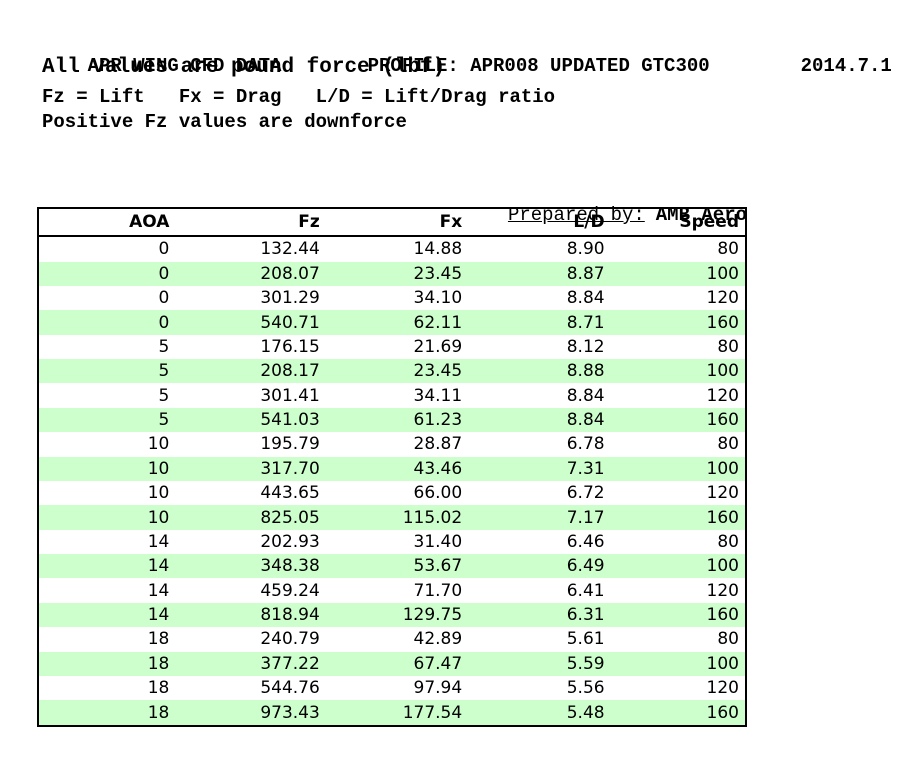  What do you see at coordinates (392, 493) in the screenshot?
I see `table-row: 10 443.65 66.00 6.72 120` at bounding box center [392, 493].